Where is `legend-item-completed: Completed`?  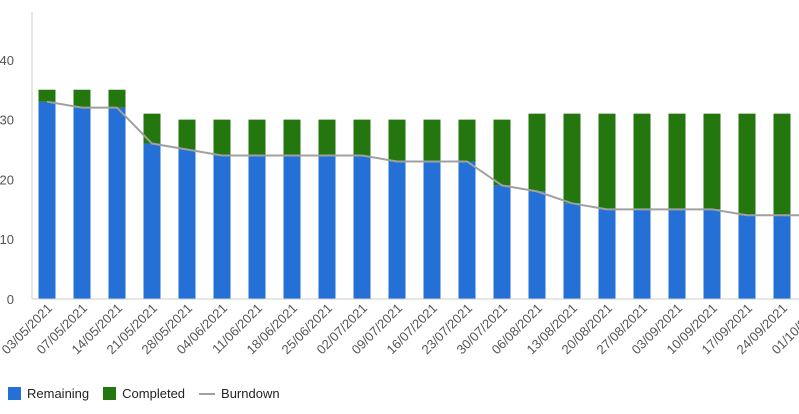 legend-item-completed: Completed is located at coordinates (144, 393).